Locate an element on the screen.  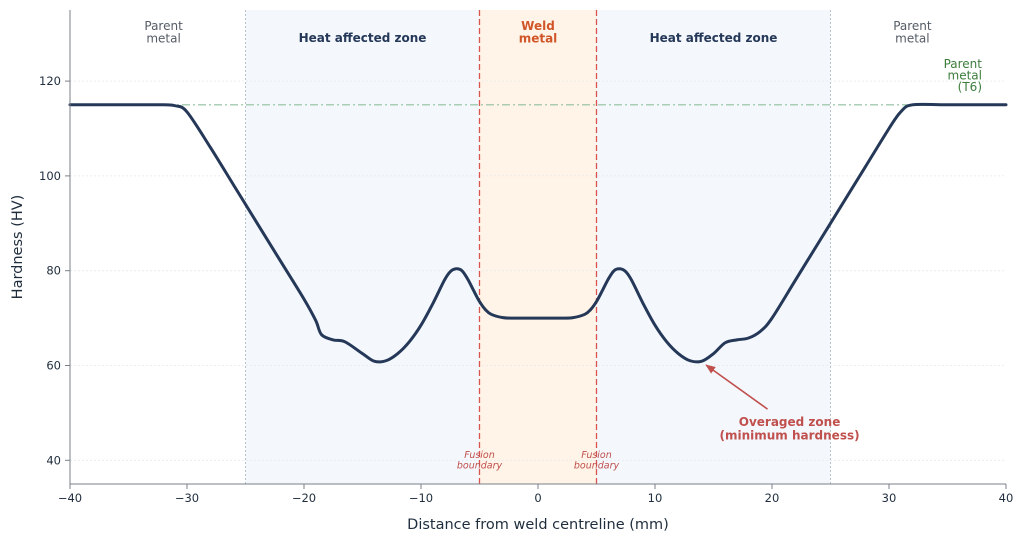
region-label-parent-left: Parent metal is located at coordinates (163, 32).